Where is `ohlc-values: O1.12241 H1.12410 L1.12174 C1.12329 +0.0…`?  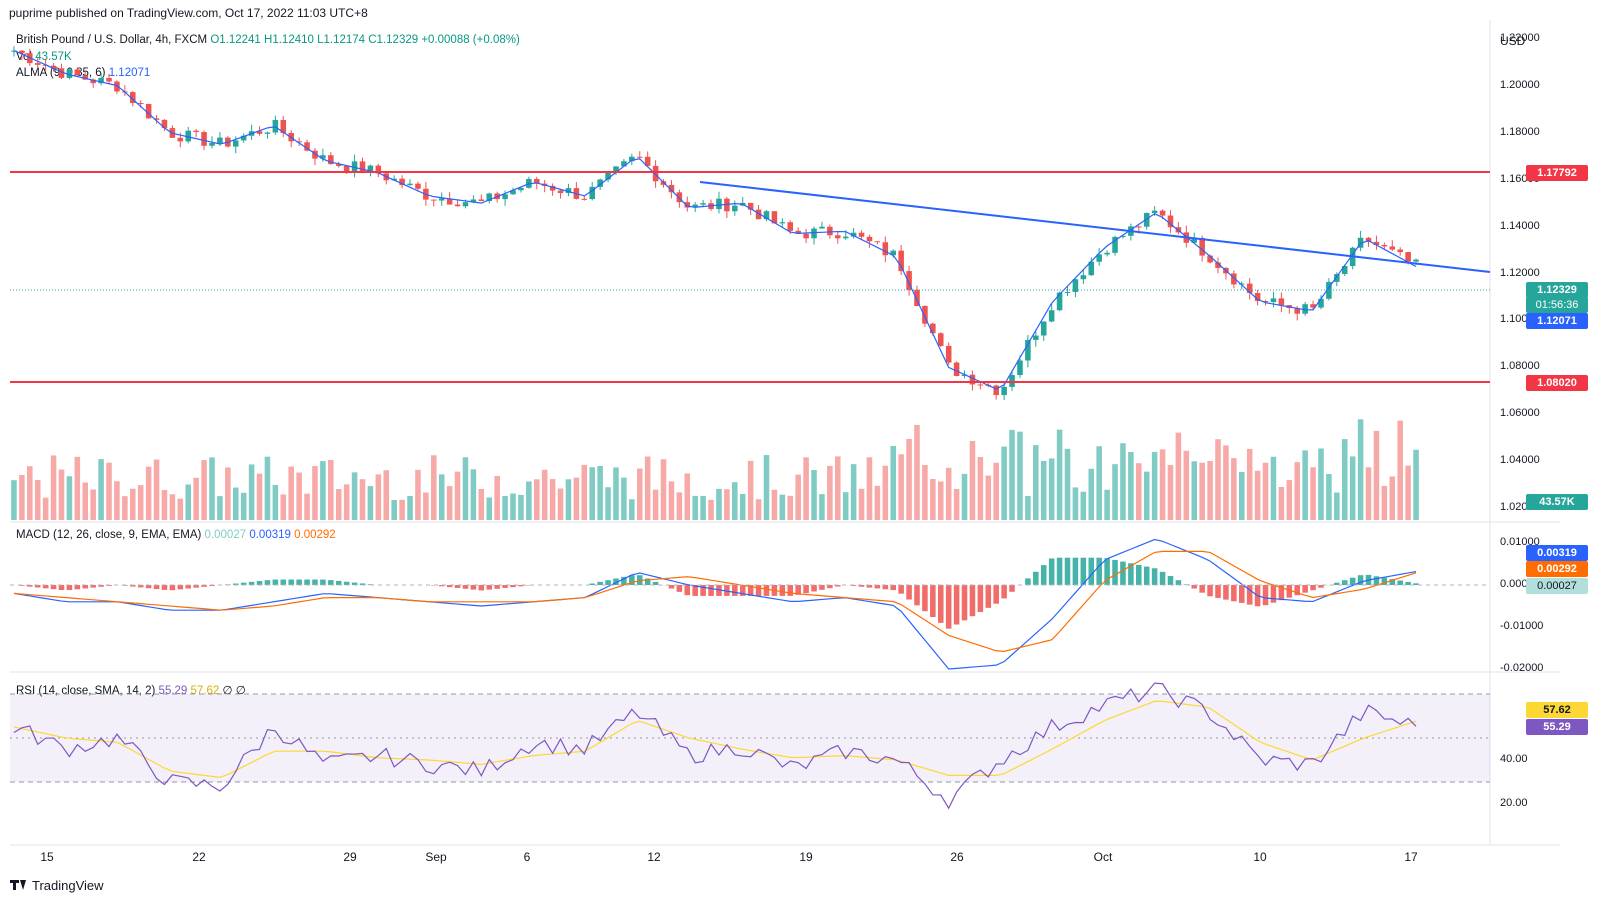 ohlc-values: O1.12241 H1.12410 L1.12174 C1.12329 +0.0… is located at coordinates (365, 40).